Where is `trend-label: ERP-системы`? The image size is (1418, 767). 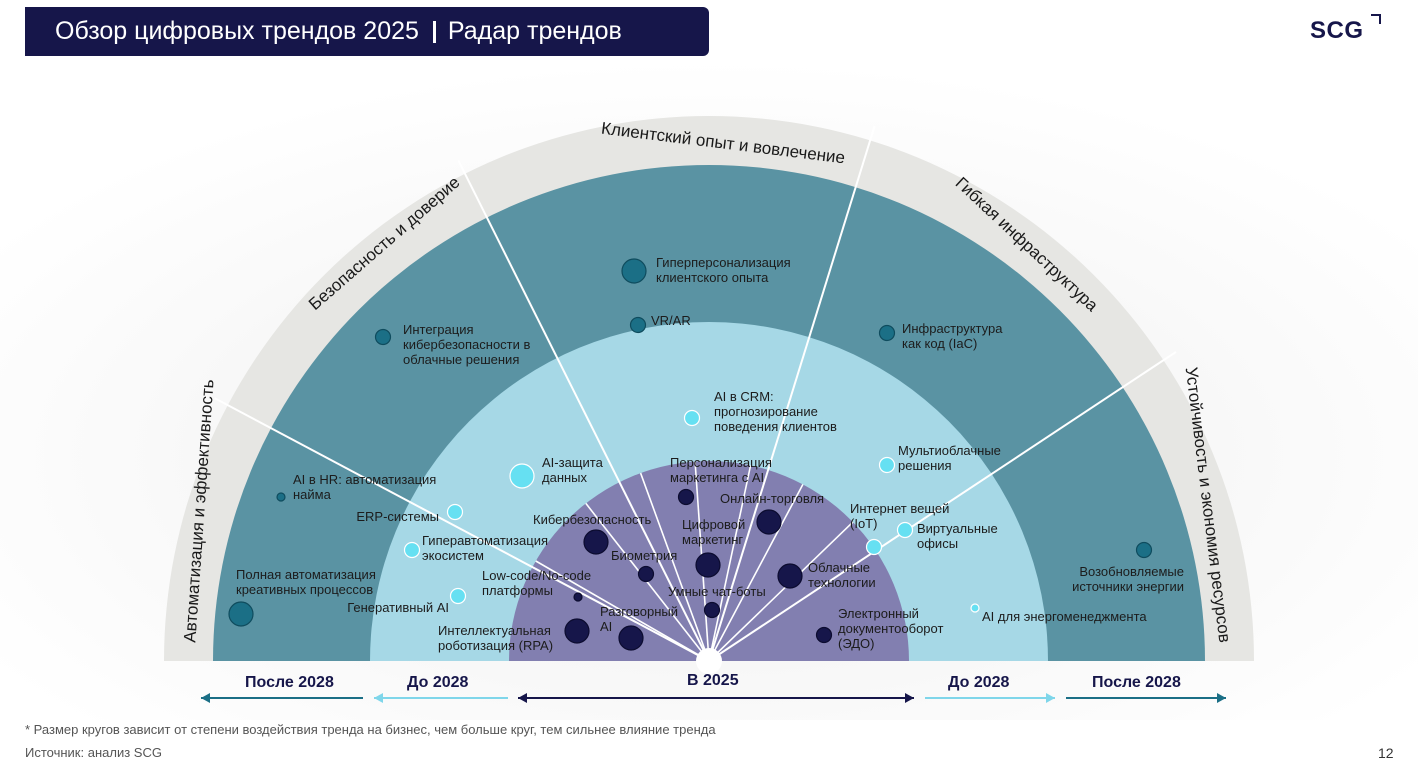 trend-label: ERP-системы is located at coordinates (397, 516).